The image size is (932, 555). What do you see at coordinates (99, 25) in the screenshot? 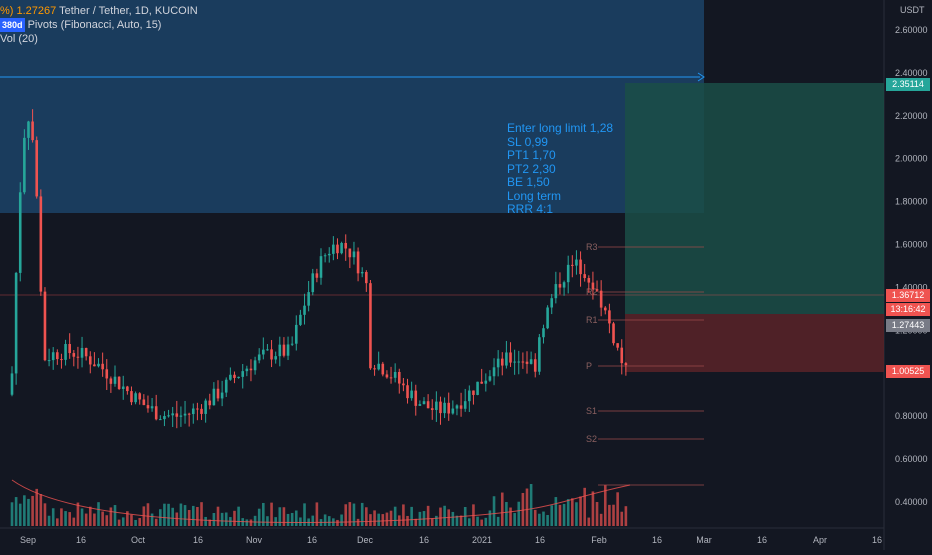
I see `indicator-row: 380d Pivots (Fibonacci, Auto, 15)` at bounding box center [99, 25].